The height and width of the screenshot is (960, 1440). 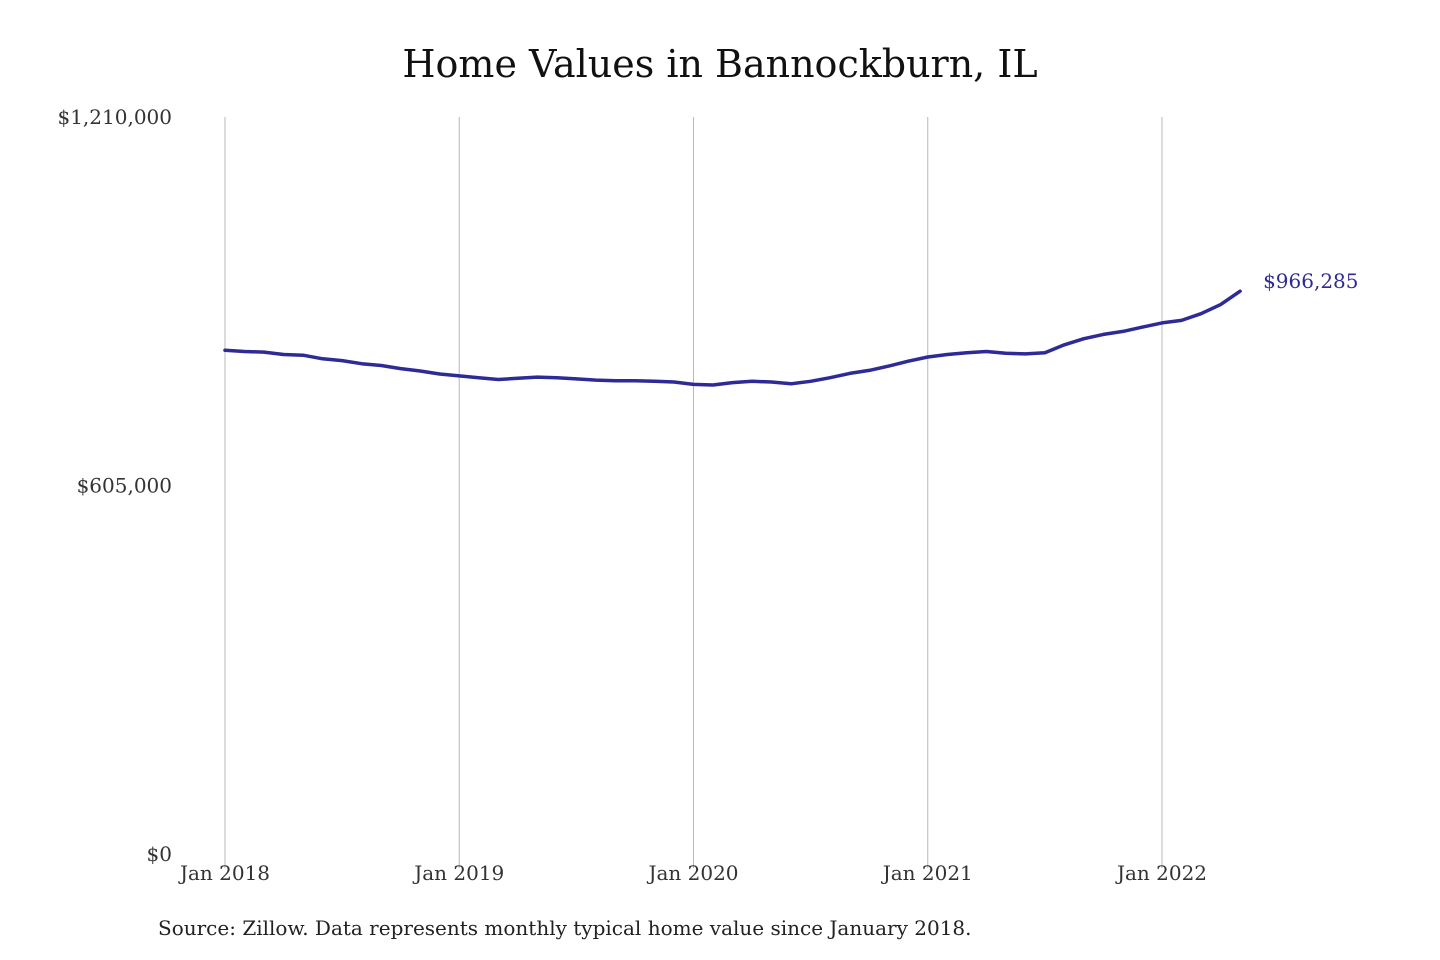 I want to click on y-tick-label: $1,210,000, so click(x=114, y=117).